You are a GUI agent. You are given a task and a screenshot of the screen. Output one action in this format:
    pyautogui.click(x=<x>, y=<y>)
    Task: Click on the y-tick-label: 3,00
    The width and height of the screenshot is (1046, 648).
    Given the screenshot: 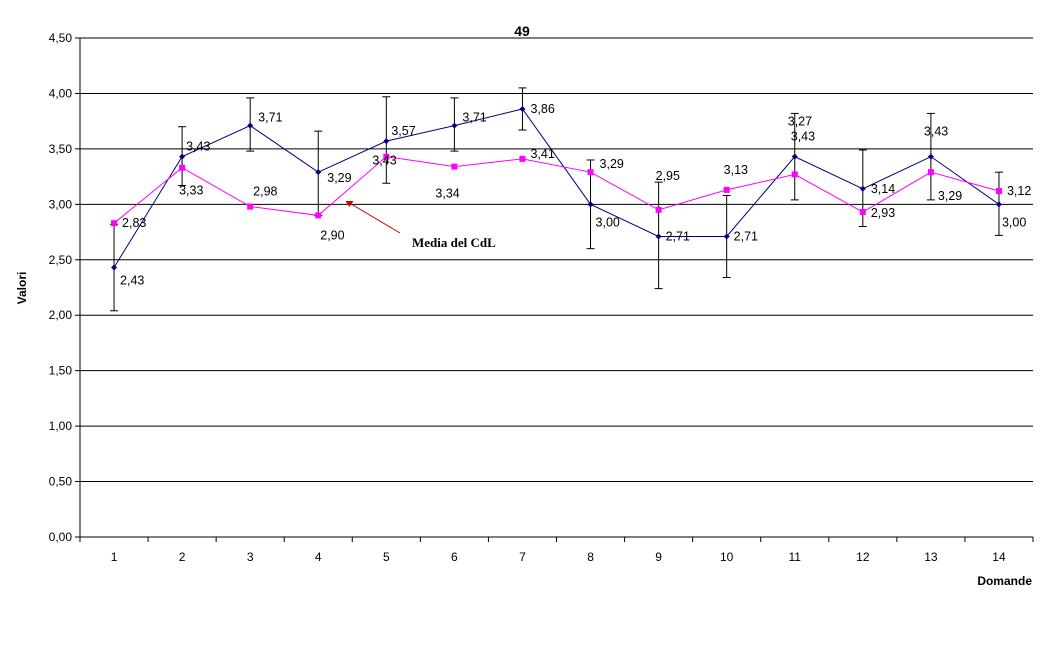 What is the action you would take?
    pyautogui.click(x=61, y=204)
    